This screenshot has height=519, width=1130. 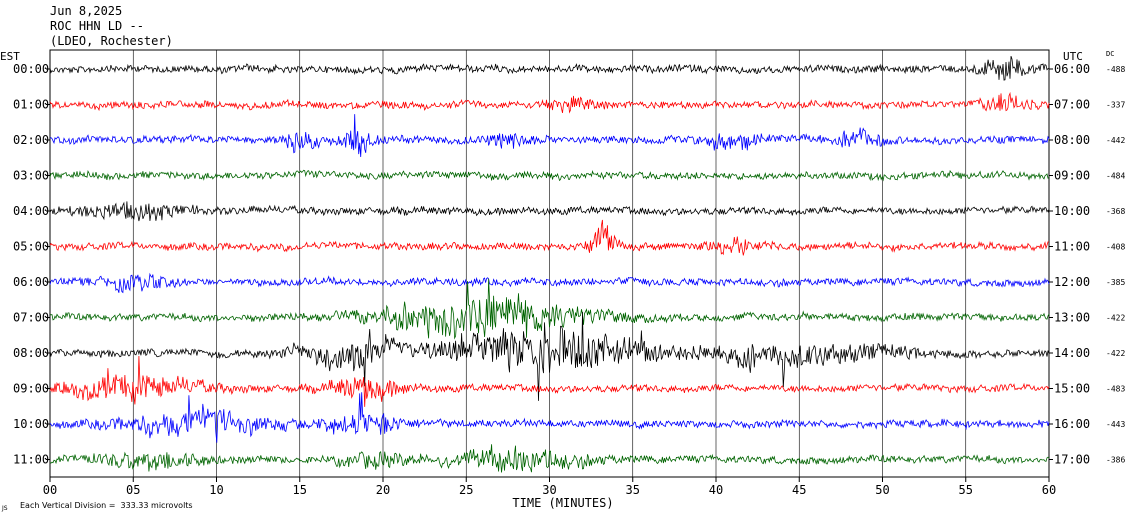 What do you see at coordinates (466, 490) in the screenshot?
I see `x-tick-label: 25` at bounding box center [466, 490].